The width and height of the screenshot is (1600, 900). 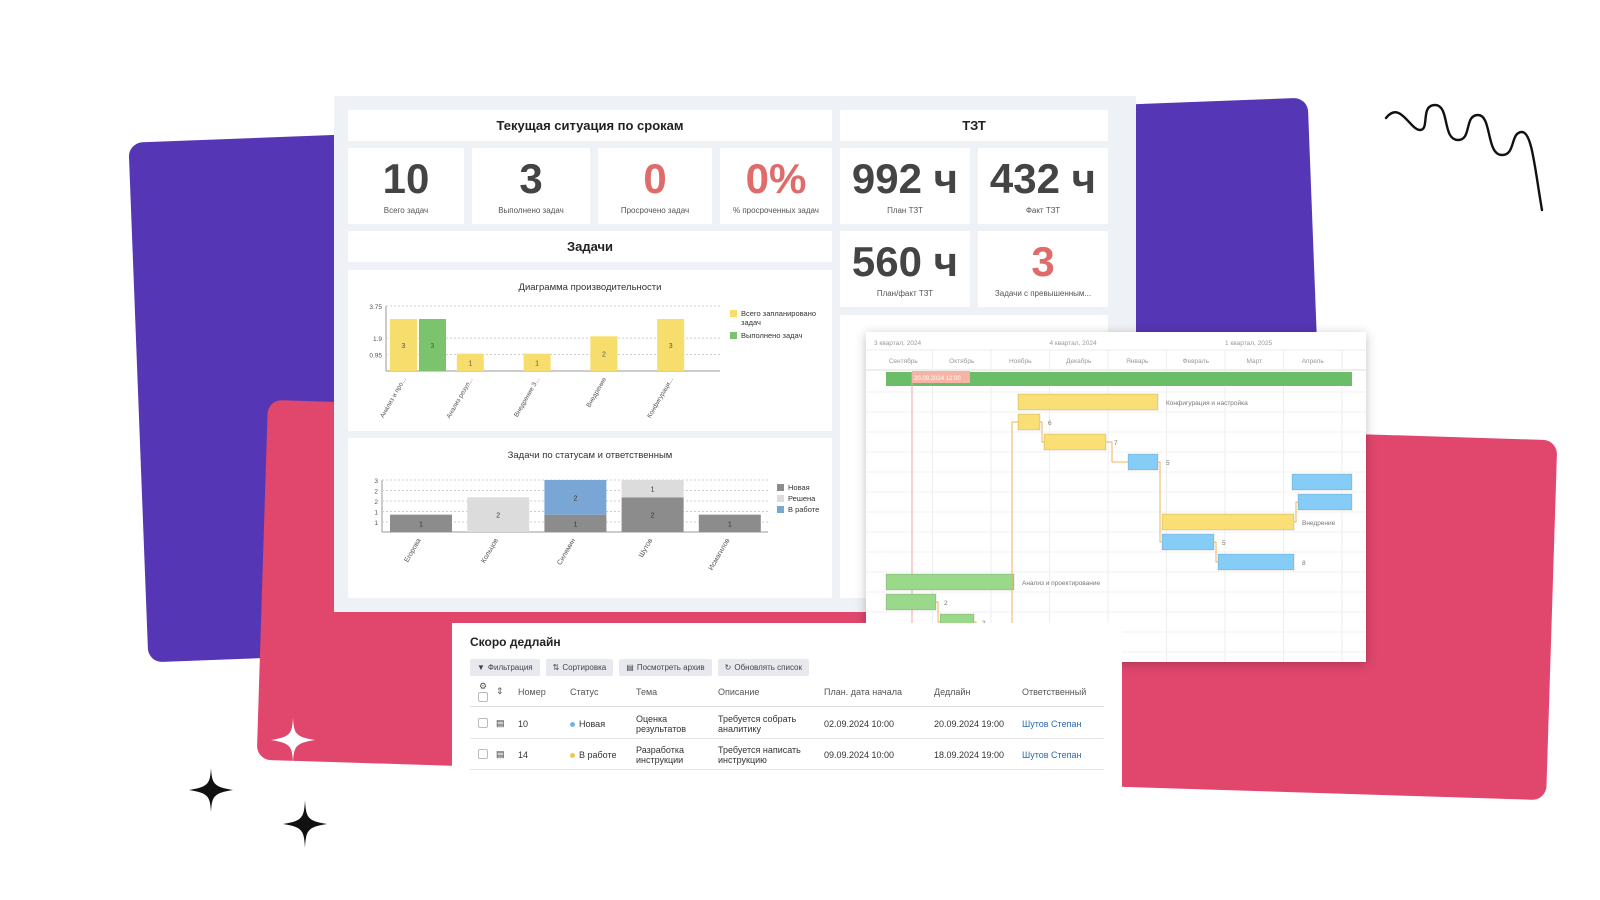 What do you see at coordinates (1304, 563) in the screenshot?
I see `gantt-task-label: 8` at bounding box center [1304, 563].